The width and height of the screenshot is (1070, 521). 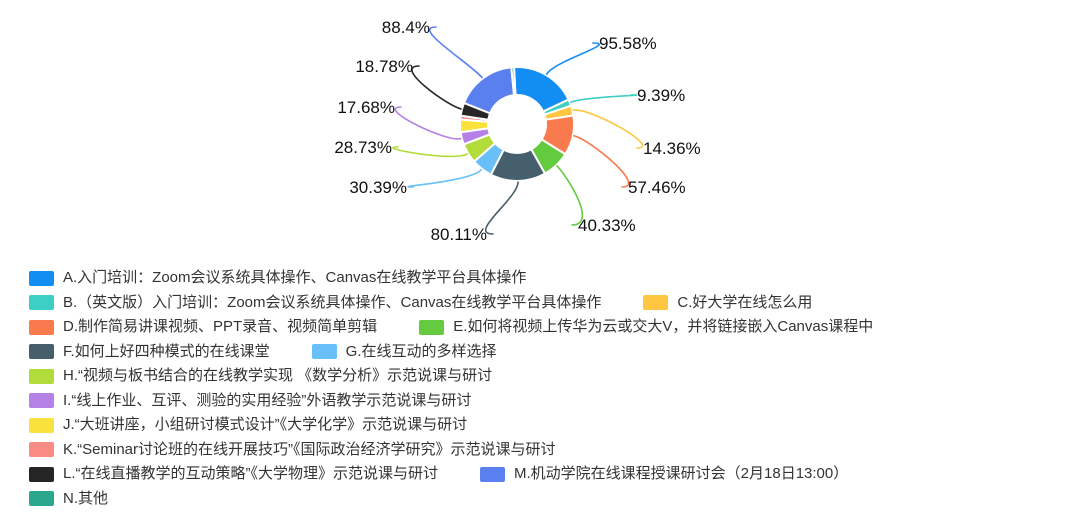 What do you see at coordinates (570, 195) in the screenshot?
I see `label-line-E` at bounding box center [570, 195].